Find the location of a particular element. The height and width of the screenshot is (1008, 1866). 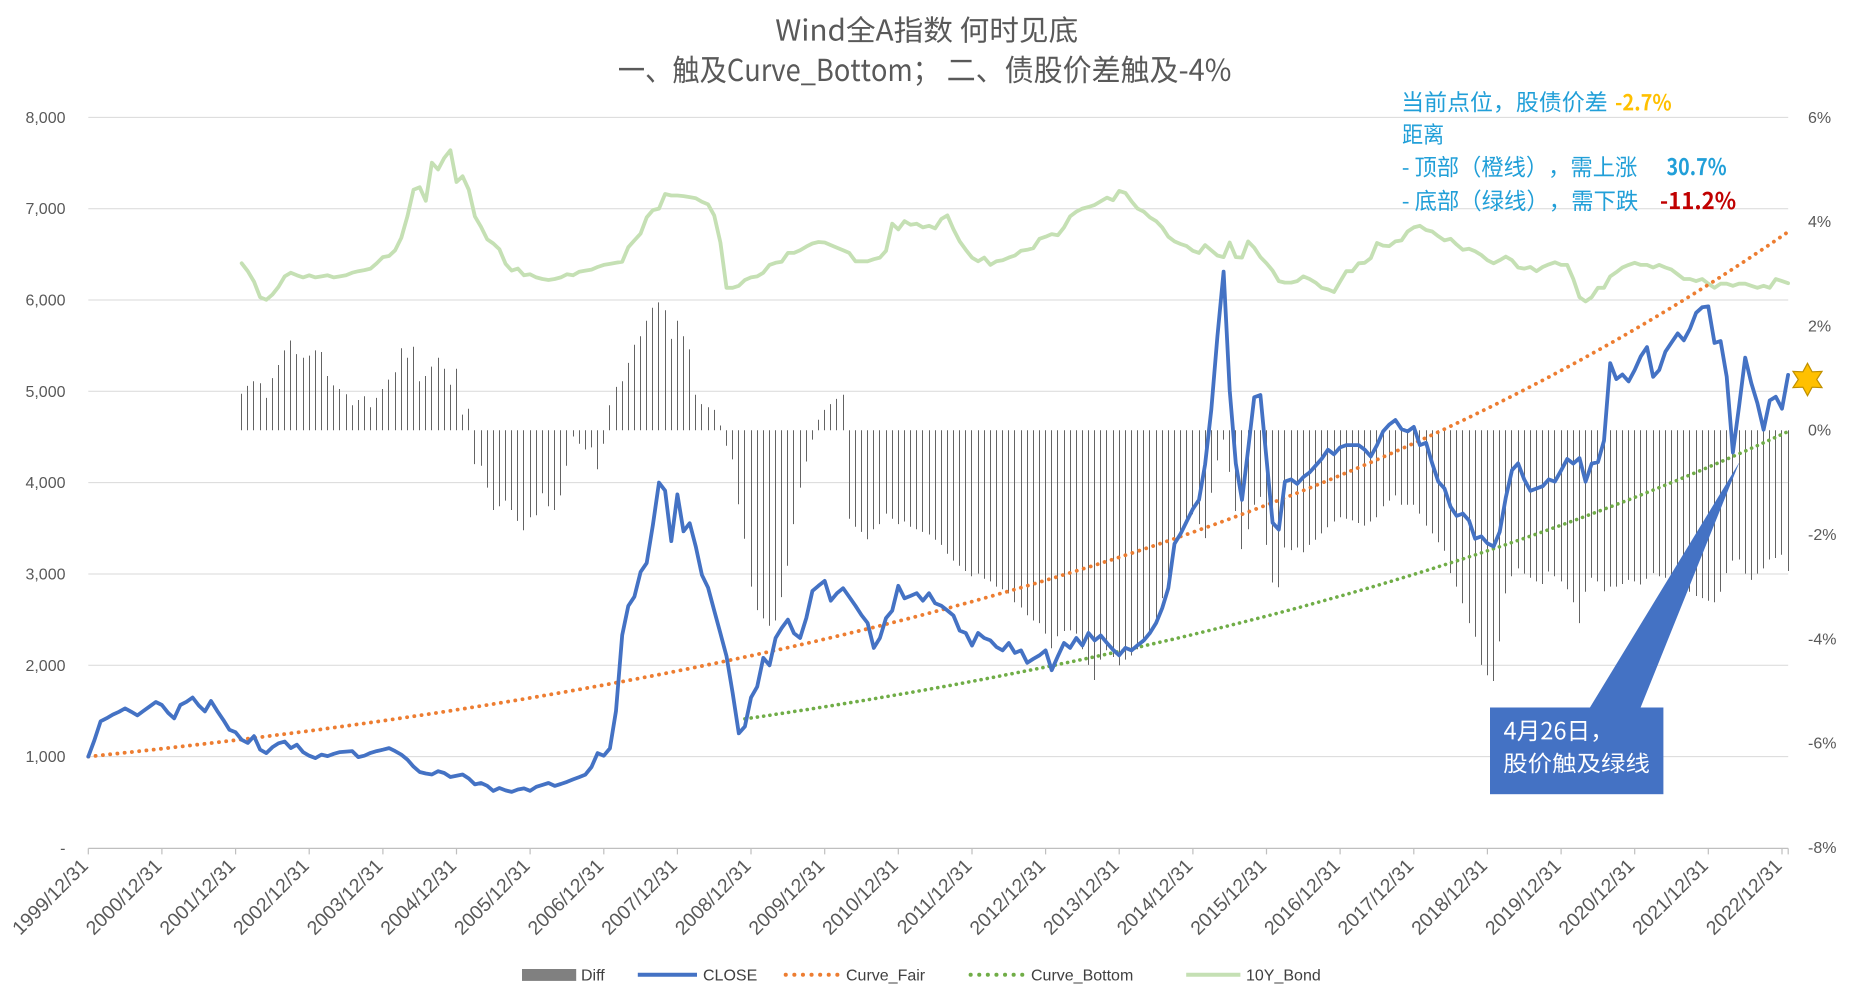

svg-text: 1,000 is located at coordinates (45, 757).